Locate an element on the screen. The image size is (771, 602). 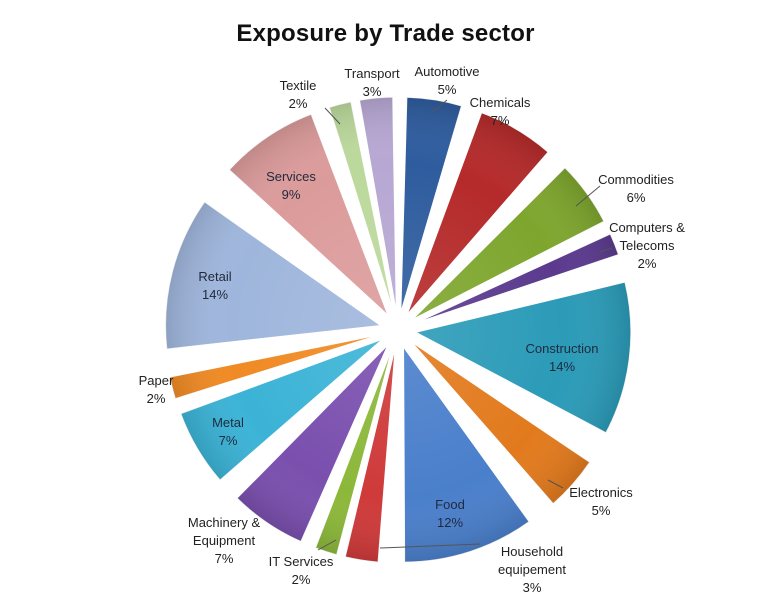
slice-name: Electronics is located at coordinates (601, 492).